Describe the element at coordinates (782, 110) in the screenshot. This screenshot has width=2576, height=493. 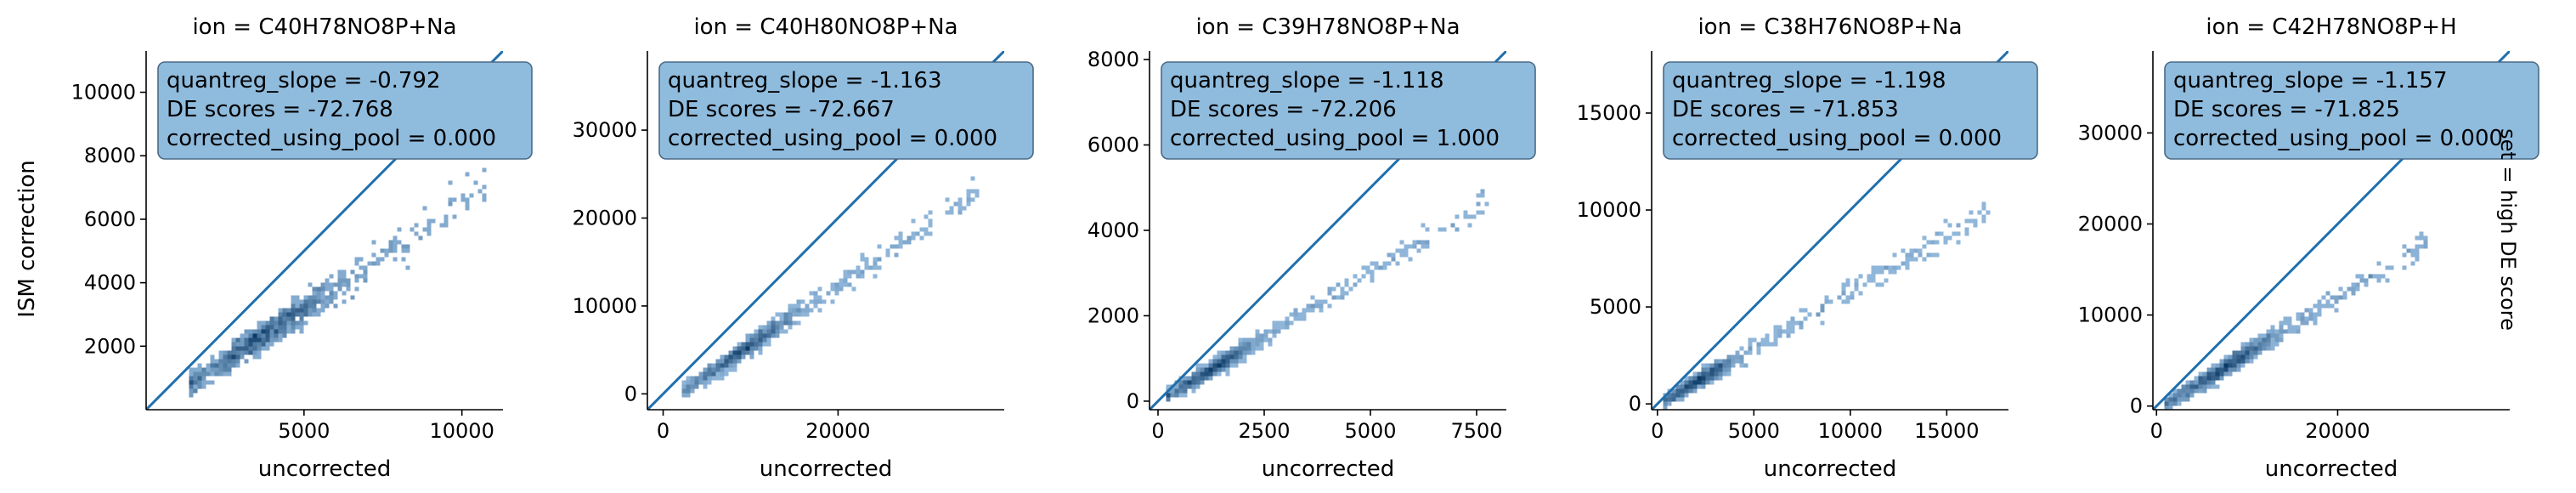
I see `stats-line: DE scores = -72.667` at that location.